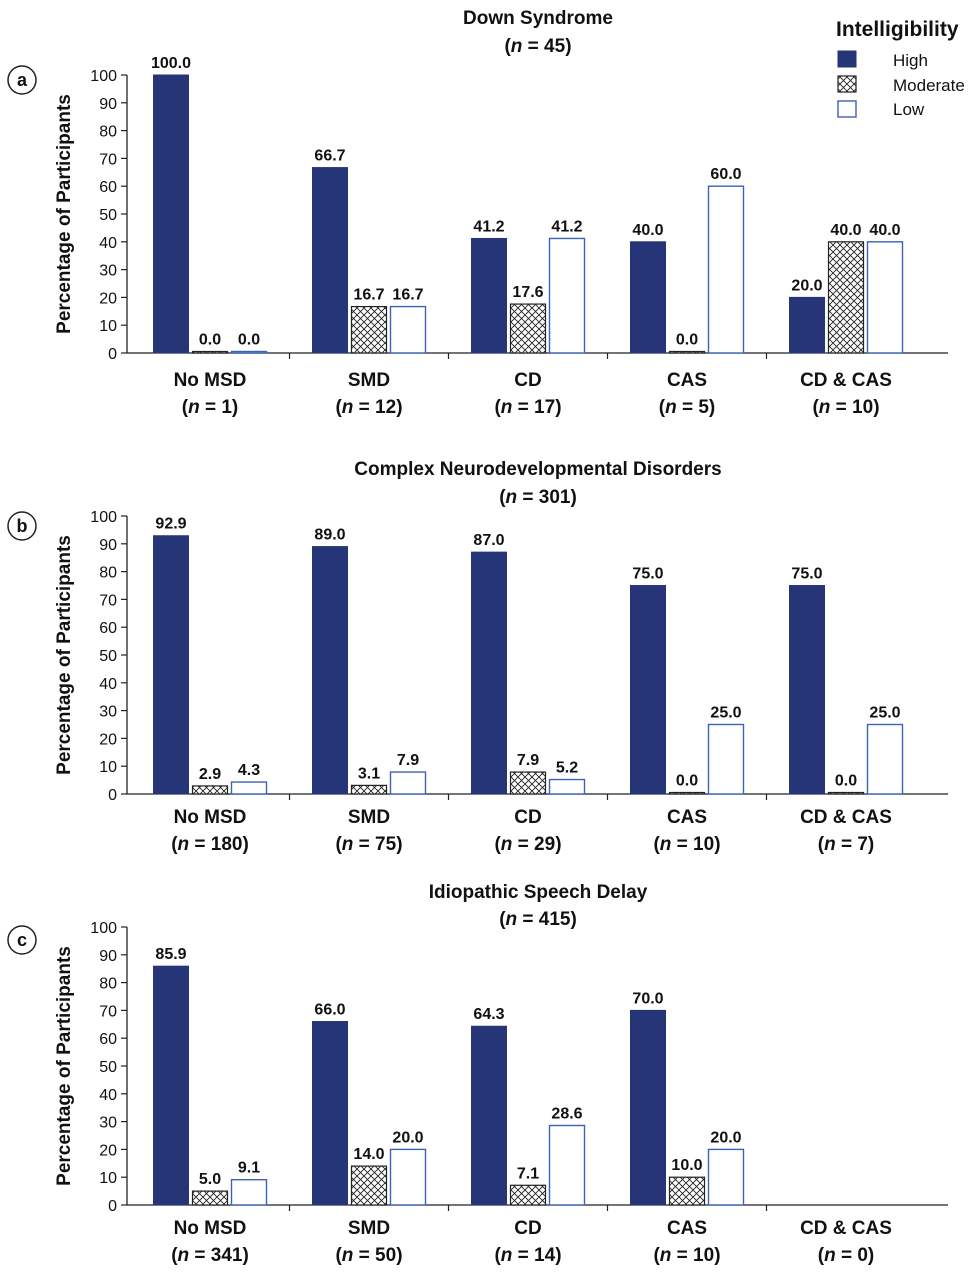 The width and height of the screenshot is (980, 1272). Describe the element at coordinates (170, 524) in the screenshot. I see `data-label: 92.9` at that location.